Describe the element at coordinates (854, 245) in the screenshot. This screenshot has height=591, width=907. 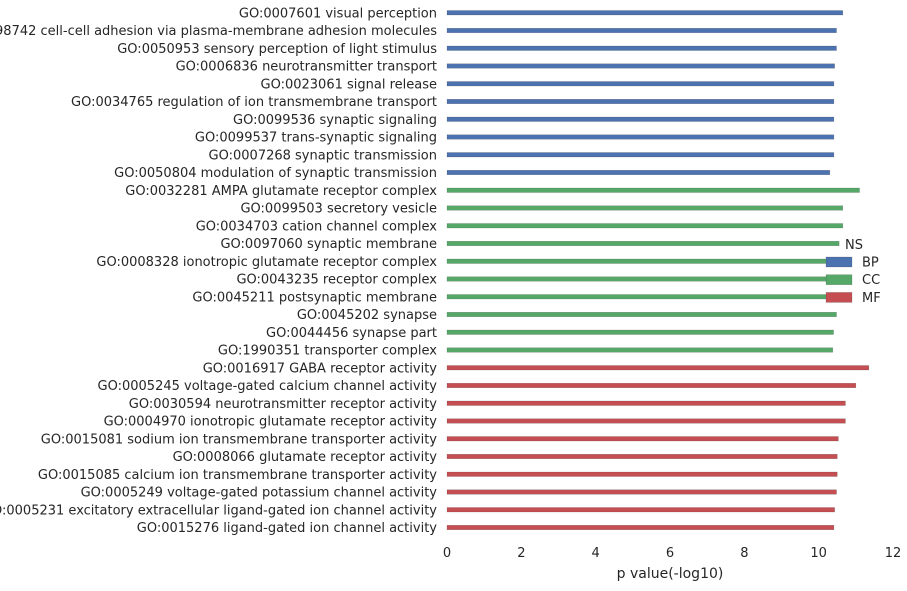
I see `legend-title: NS` at that location.